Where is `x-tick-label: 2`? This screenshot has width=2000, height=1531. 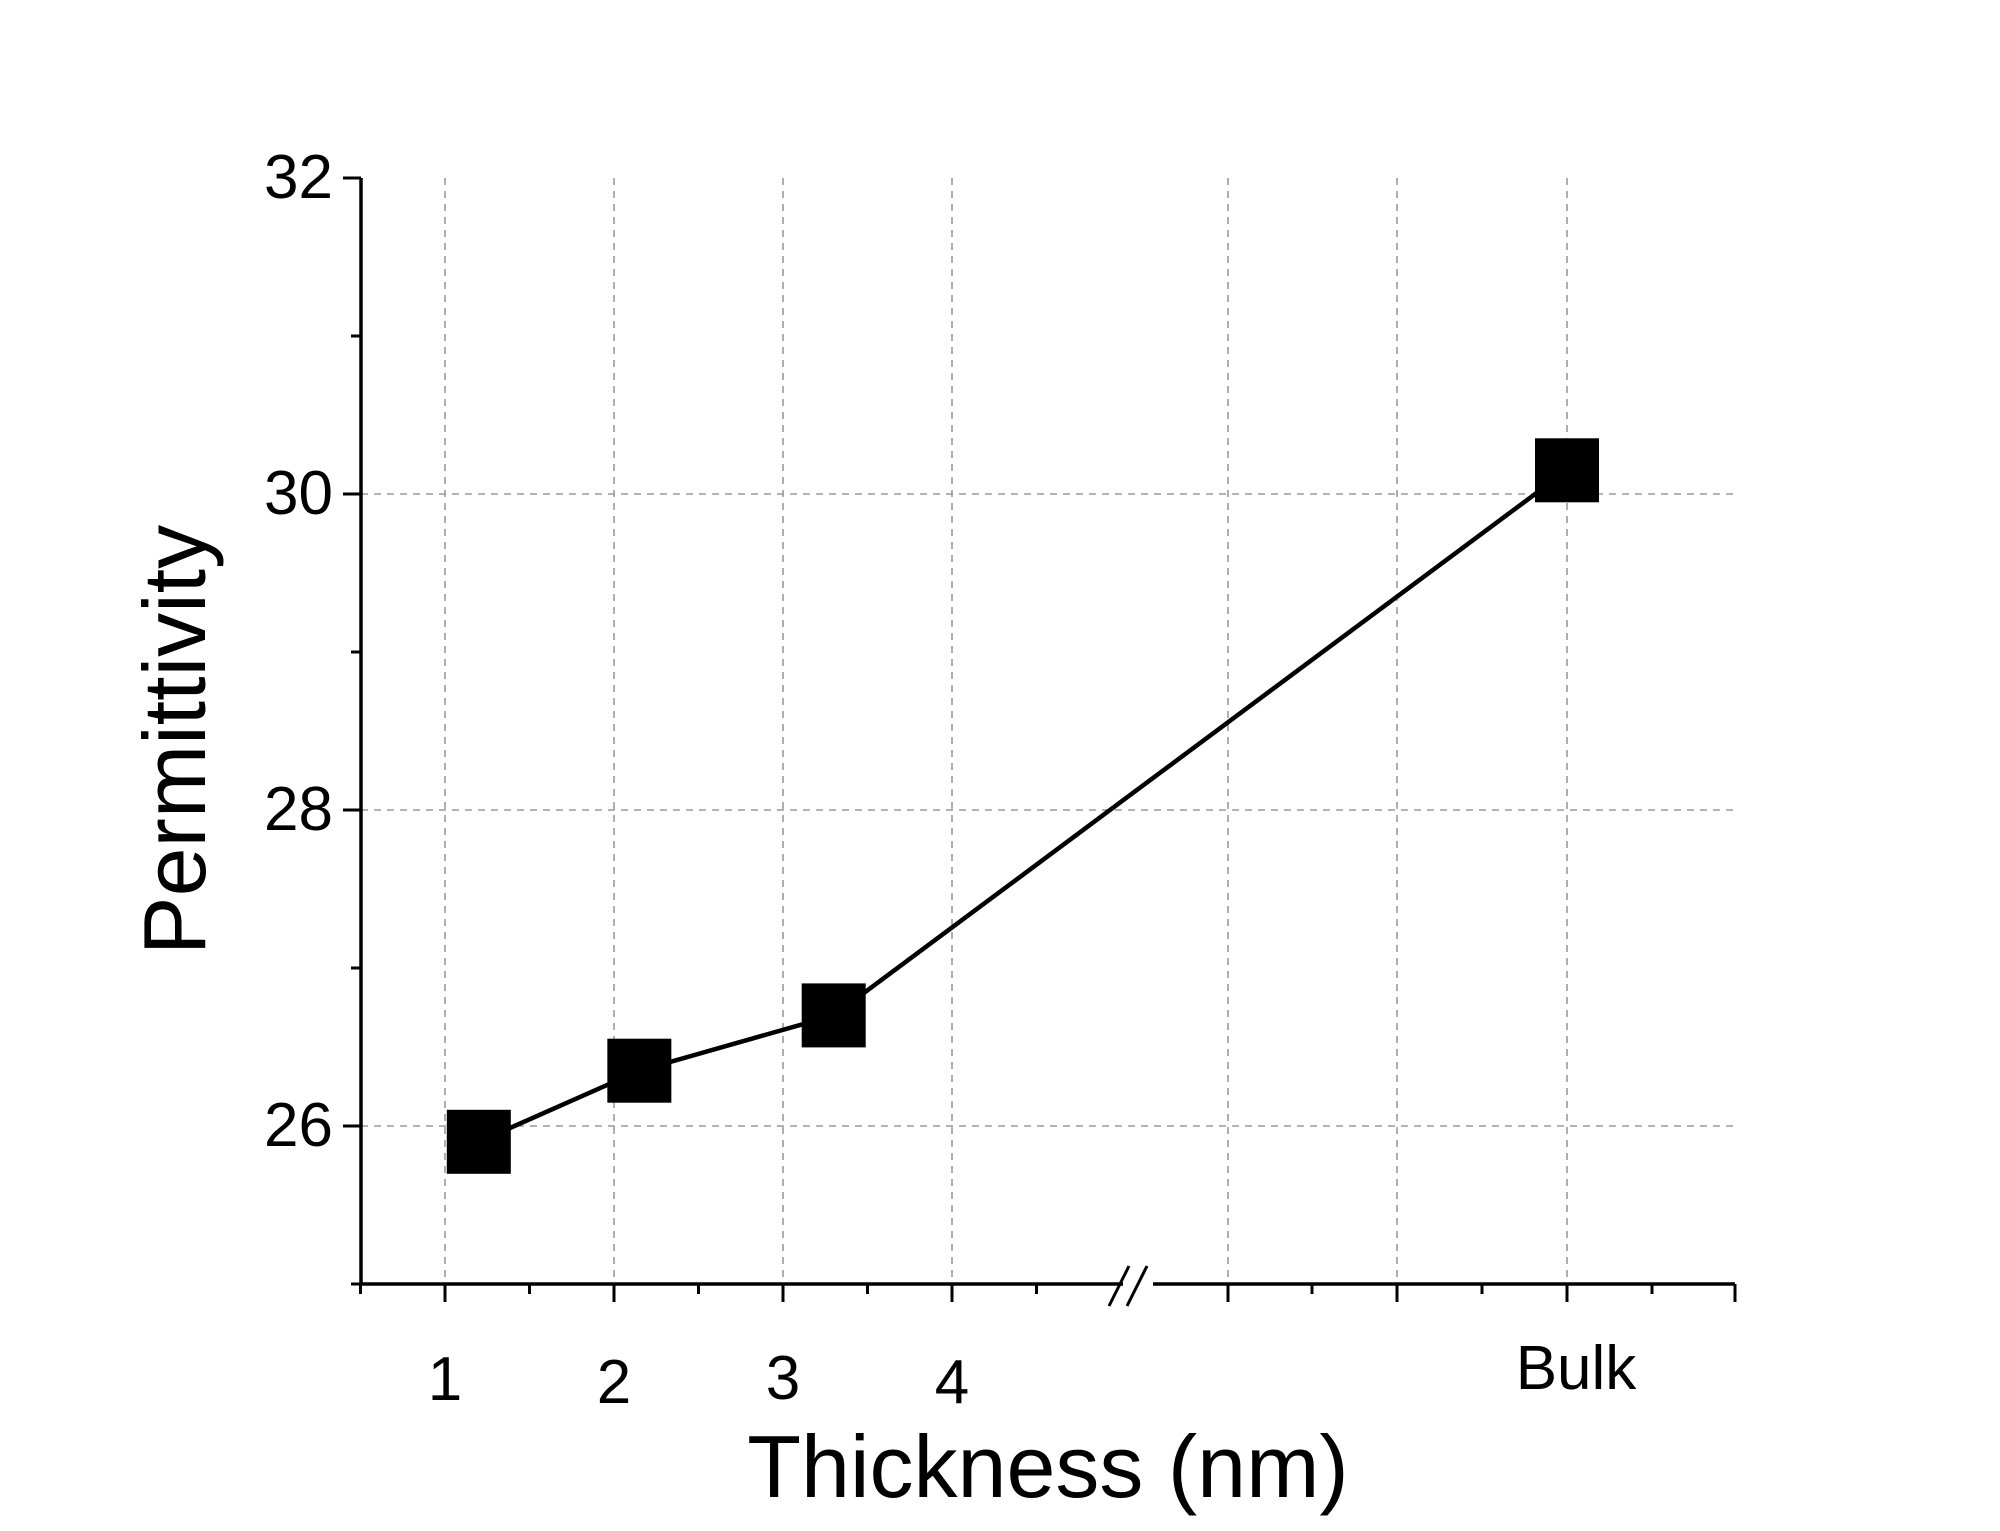 x-tick-label: 2 is located at coordinates (614, 1382).